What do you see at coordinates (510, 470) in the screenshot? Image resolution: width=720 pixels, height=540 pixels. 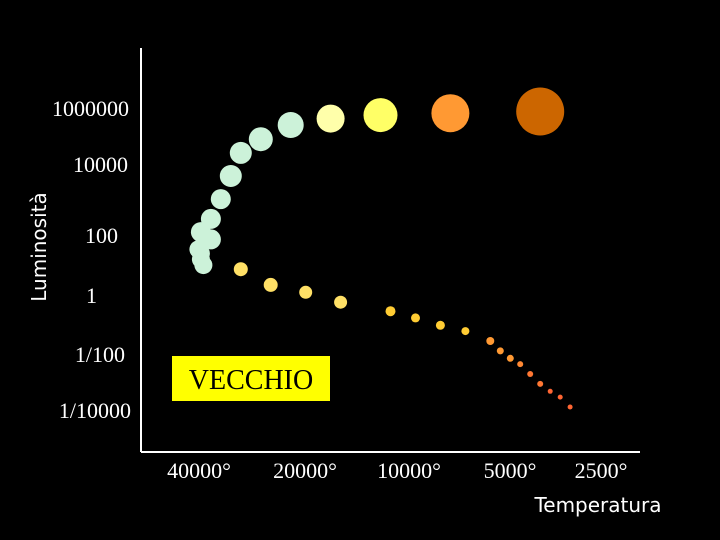 I see `x-tick-label: 5000°` at bounding box center [510, 470].